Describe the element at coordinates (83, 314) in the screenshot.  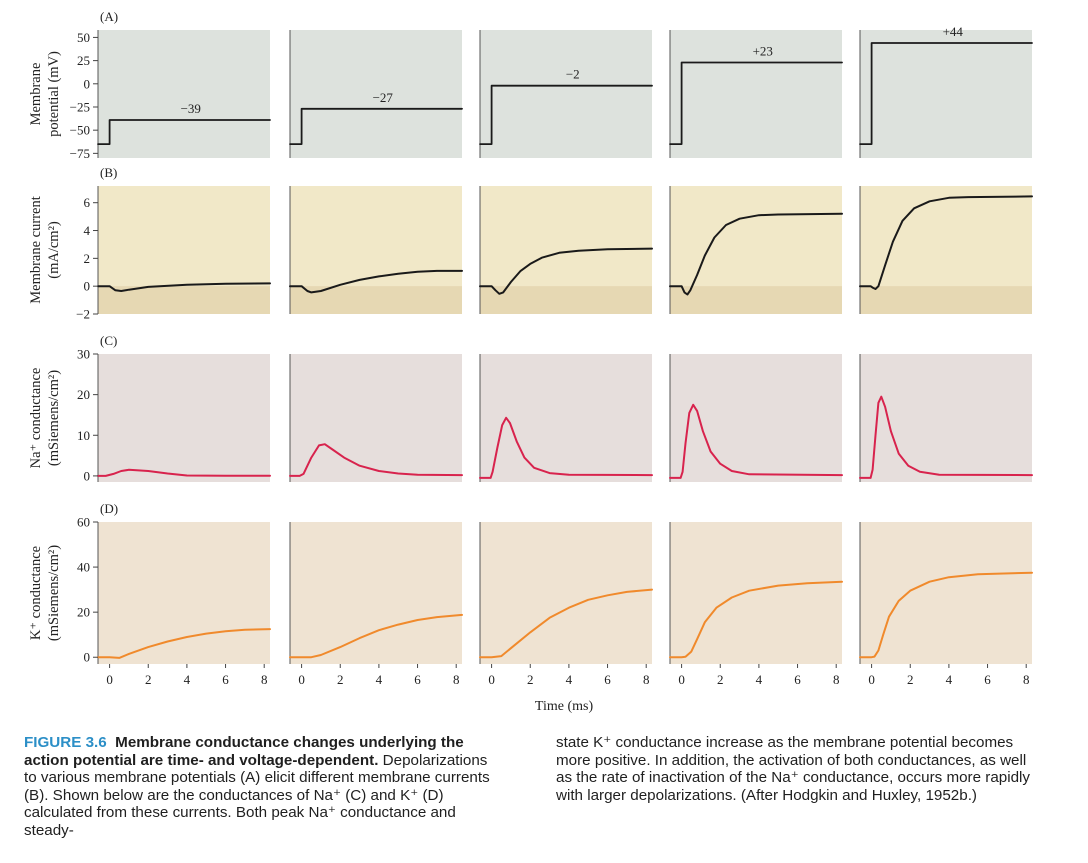
I see `y-tick-label: −2` at that location.